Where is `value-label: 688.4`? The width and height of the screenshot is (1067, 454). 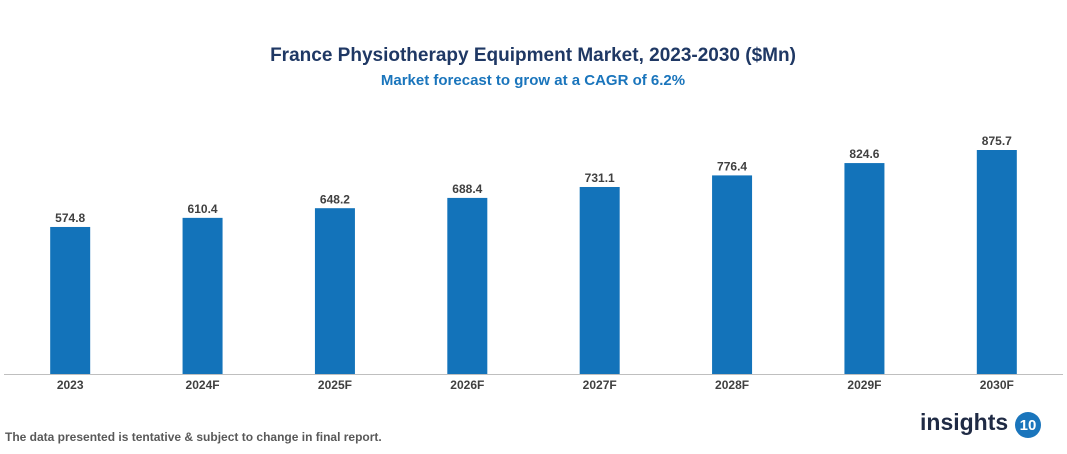 value-label: 688.4 is located at coordinates (467, 189).